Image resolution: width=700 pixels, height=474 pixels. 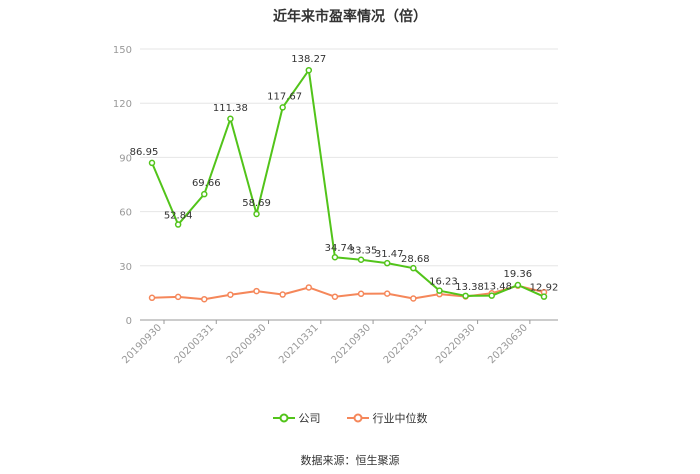 What do you see at coordinates (518, 274) in the screenshot?
I see `data-label-company: 19.36` at bounding box center [518, 274].